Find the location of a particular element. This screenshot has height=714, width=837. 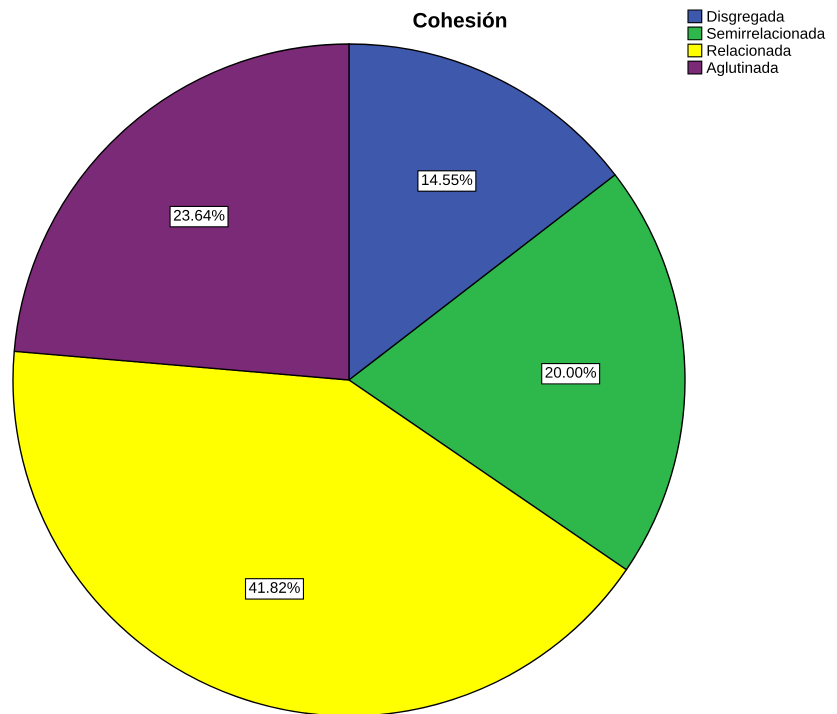

legend-label: Aglutinada is located at coordinates (742, 69).